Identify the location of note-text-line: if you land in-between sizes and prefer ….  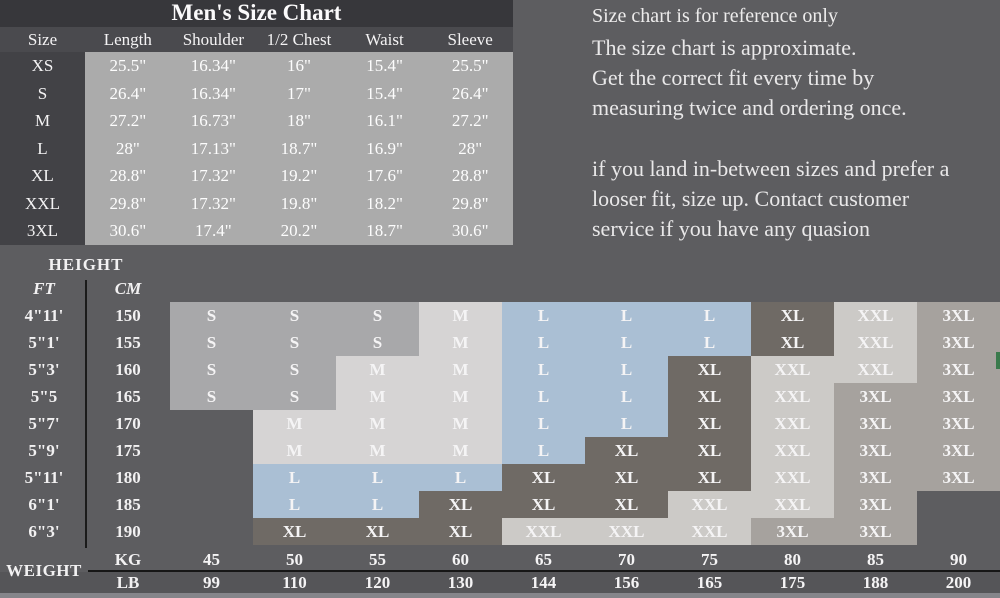
(771, 168).